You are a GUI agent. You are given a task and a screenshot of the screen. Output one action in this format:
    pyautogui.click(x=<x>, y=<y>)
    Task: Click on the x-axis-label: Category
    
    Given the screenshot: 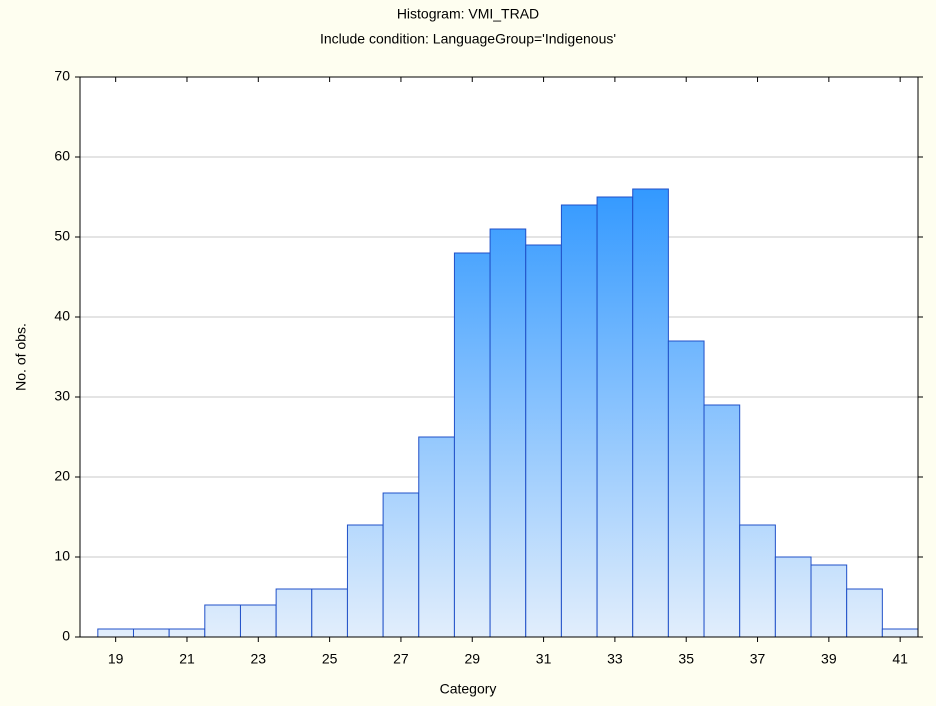 What is the action you would take?
    pyautogui.click(x=468, y=689)
    